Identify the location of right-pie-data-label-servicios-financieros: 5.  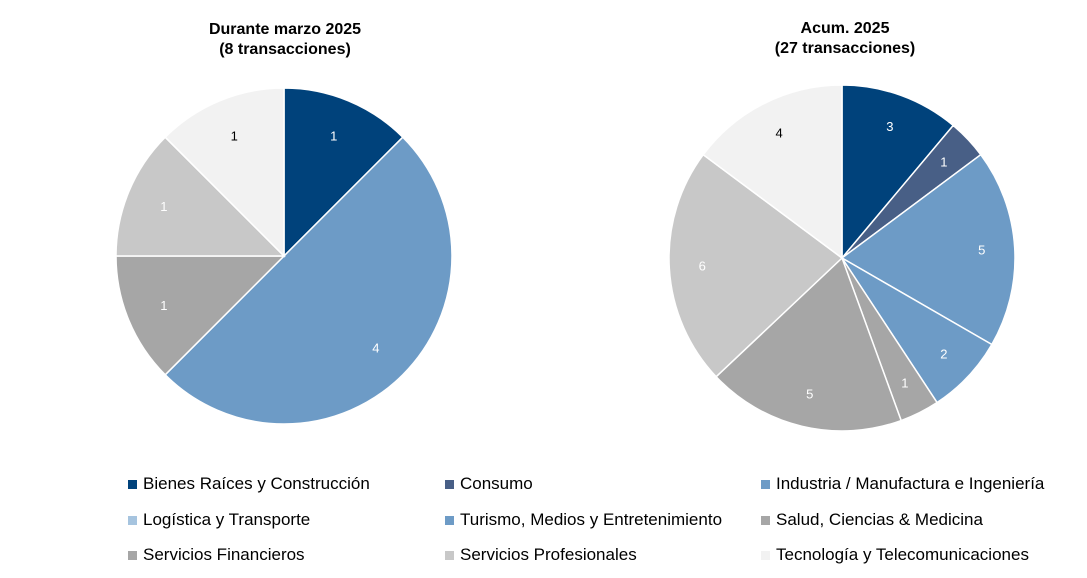
(809, 394).